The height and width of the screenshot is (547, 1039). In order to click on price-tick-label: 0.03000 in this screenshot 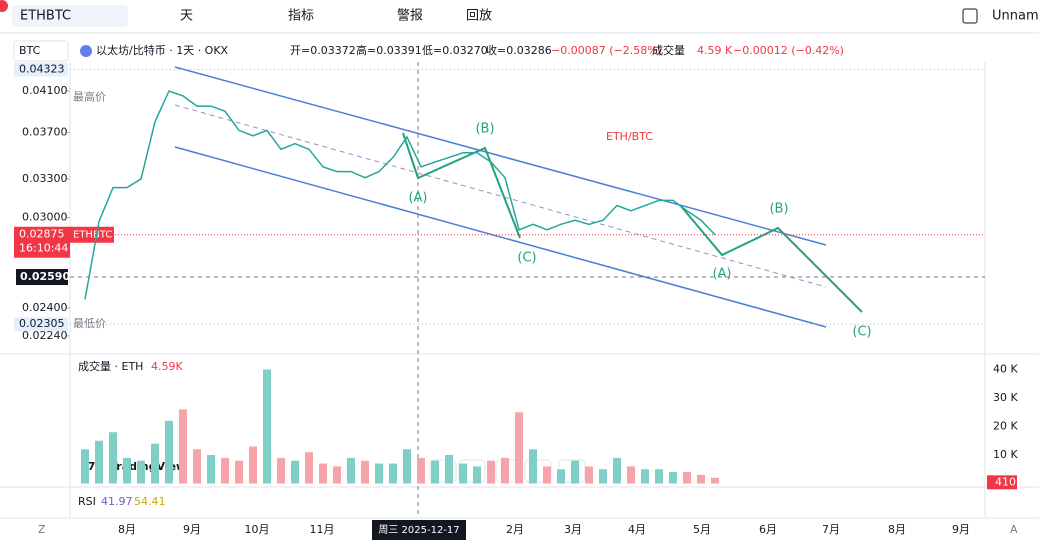, I will do `click(45, 217)`.